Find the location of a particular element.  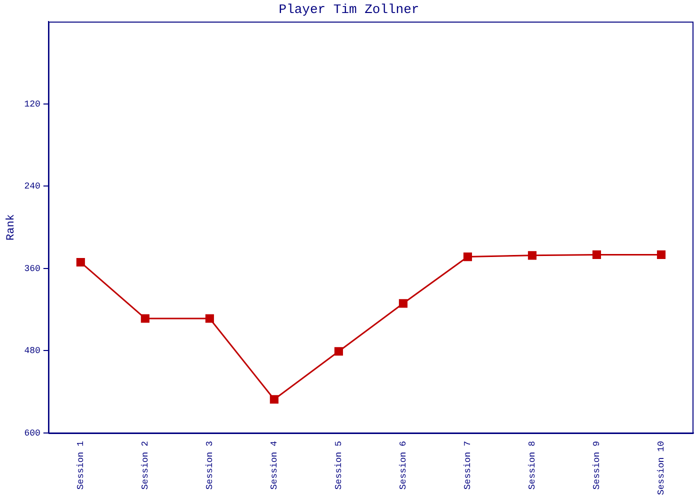

x-tick-label: Session 4 is located at coordinates (275, 465).